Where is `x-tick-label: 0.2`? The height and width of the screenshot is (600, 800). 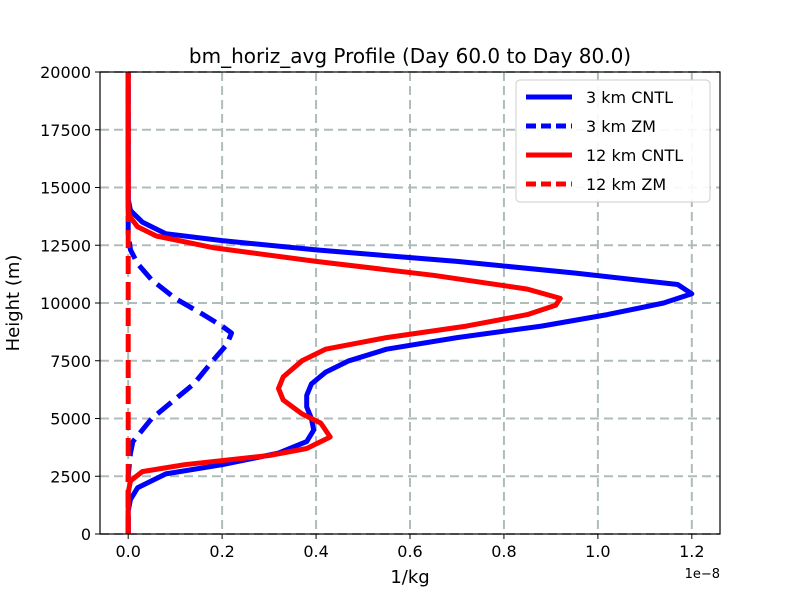 x-tick-label: 0.2 is located at coordinates (221, 551).